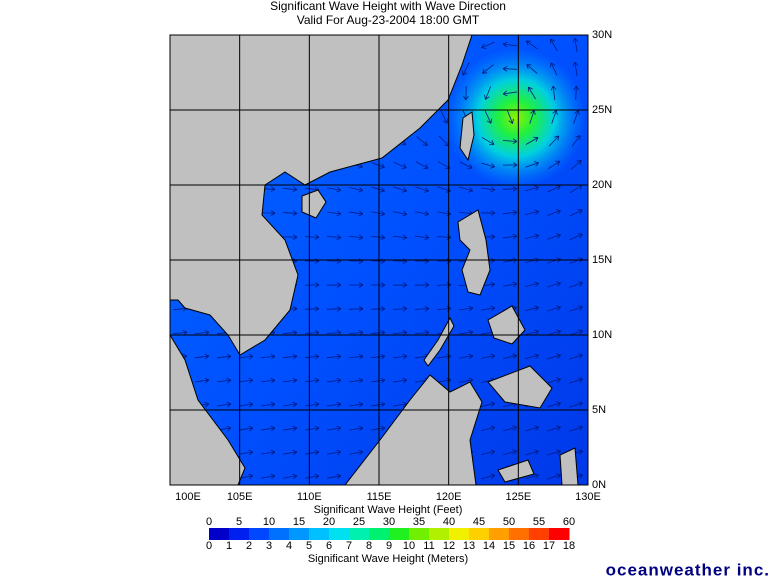 The height and width of the screenshot is (581, 776). What do you see at coordinates (602, 185) in the screenshot?
I see `lat-label: 20N` at bounding box center [602, 185].